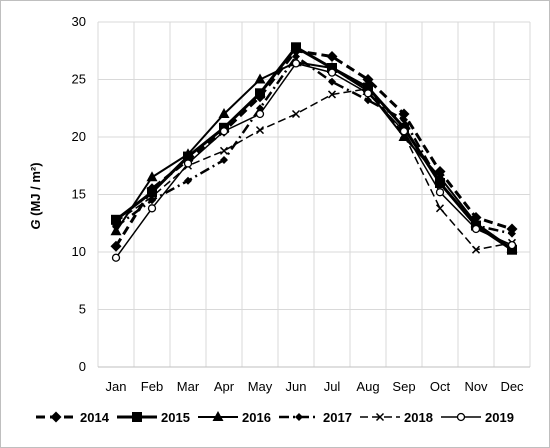 Image resolution: width=550 pixels, height=448 pixels. I want to click on legend-label: 2015, so click(175, 417).